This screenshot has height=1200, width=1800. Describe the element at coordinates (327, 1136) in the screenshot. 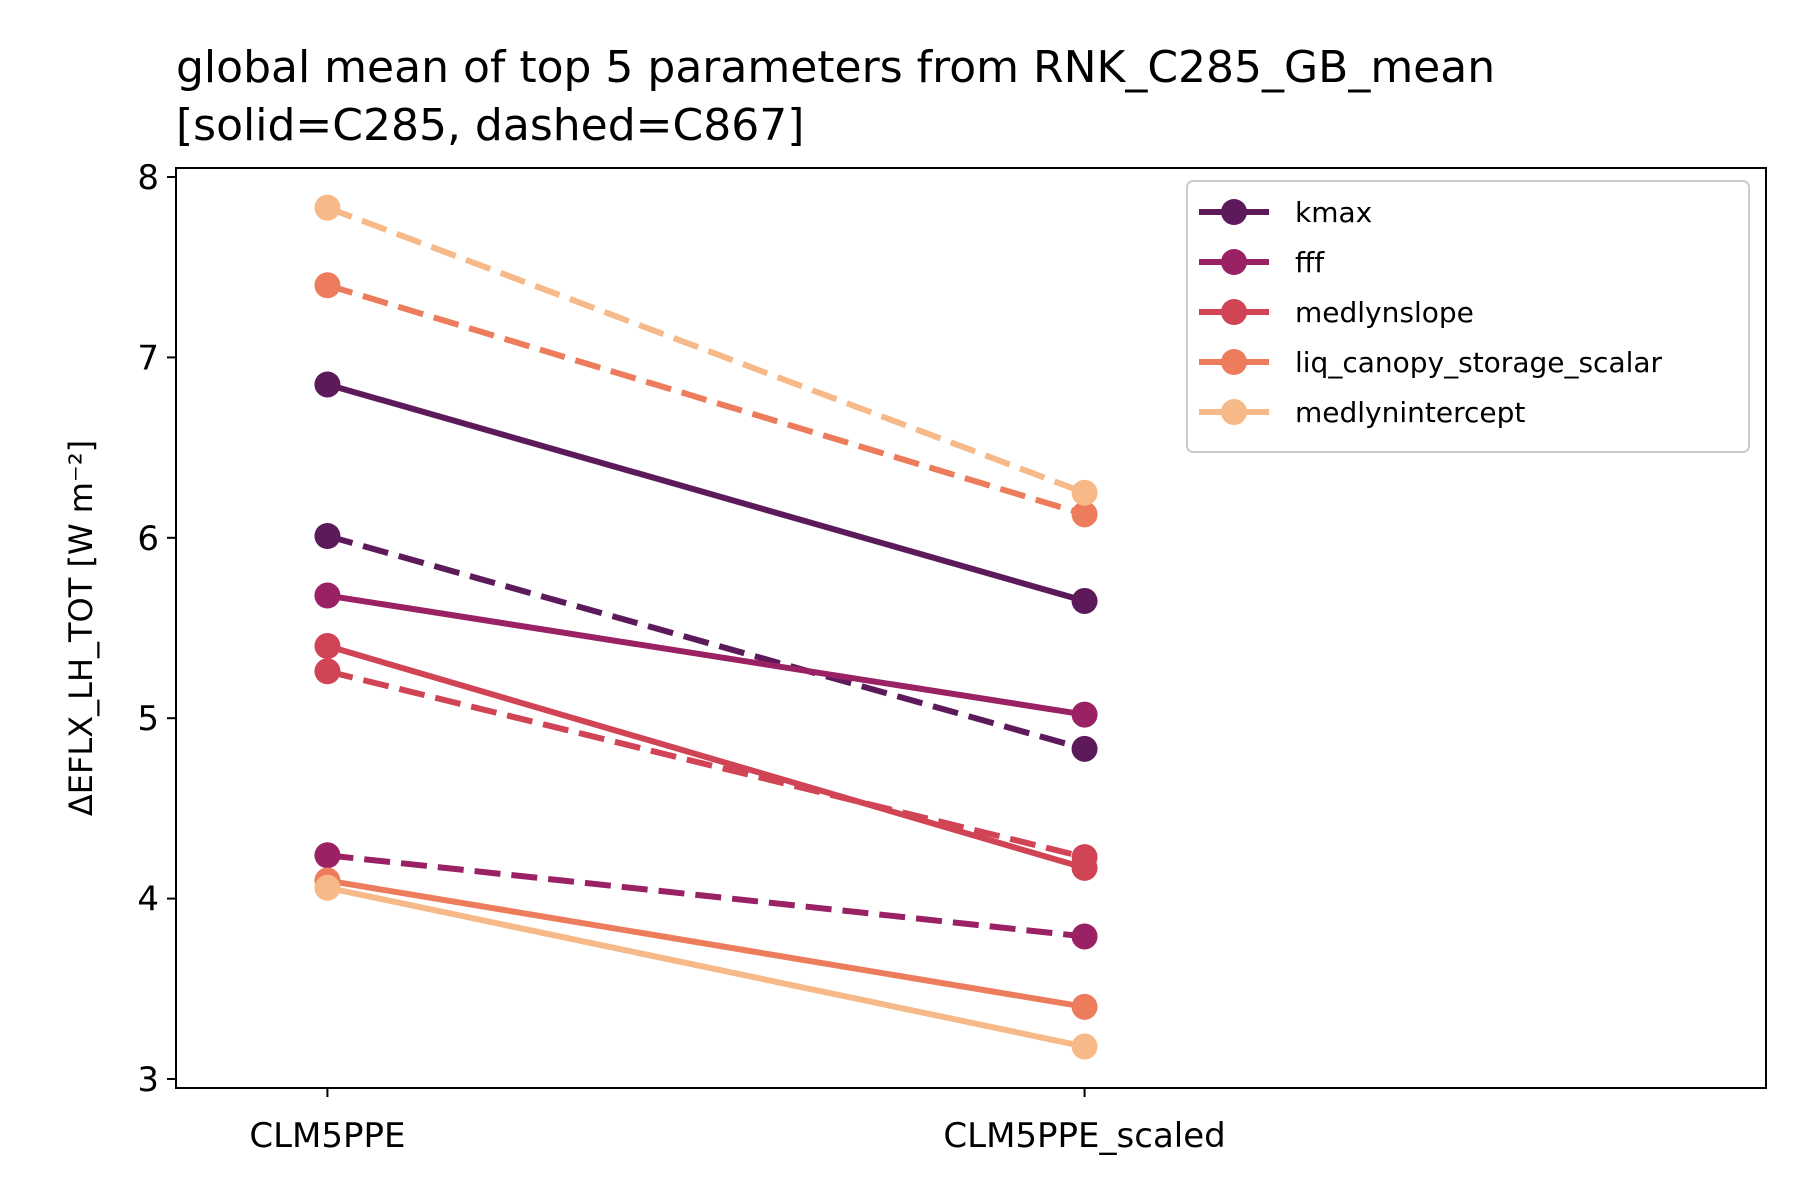

I see `x-tick-label: CLM5PPE` at that location.